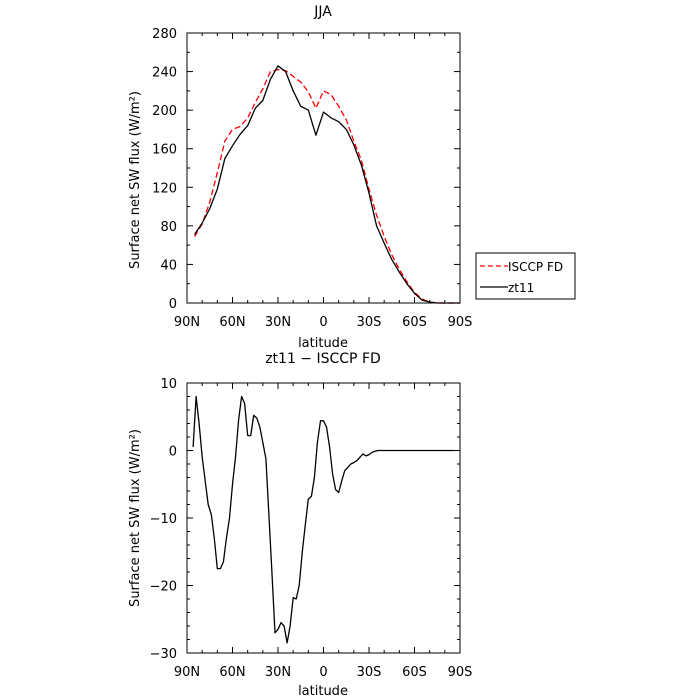 The image size is (700, 700). I want to click on y-tick-label: 280, so click(164, 34).